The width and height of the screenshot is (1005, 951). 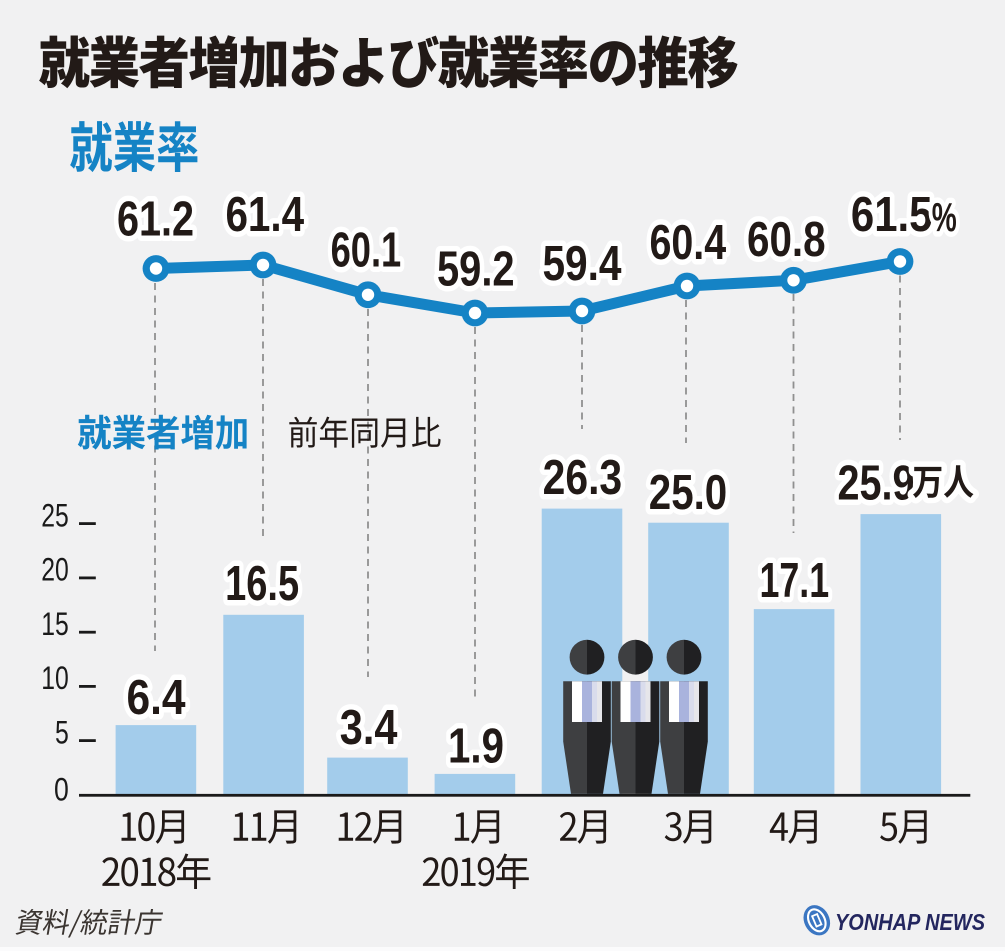 I want to click on svg-text: 6.4, so click(x=155, y=698).